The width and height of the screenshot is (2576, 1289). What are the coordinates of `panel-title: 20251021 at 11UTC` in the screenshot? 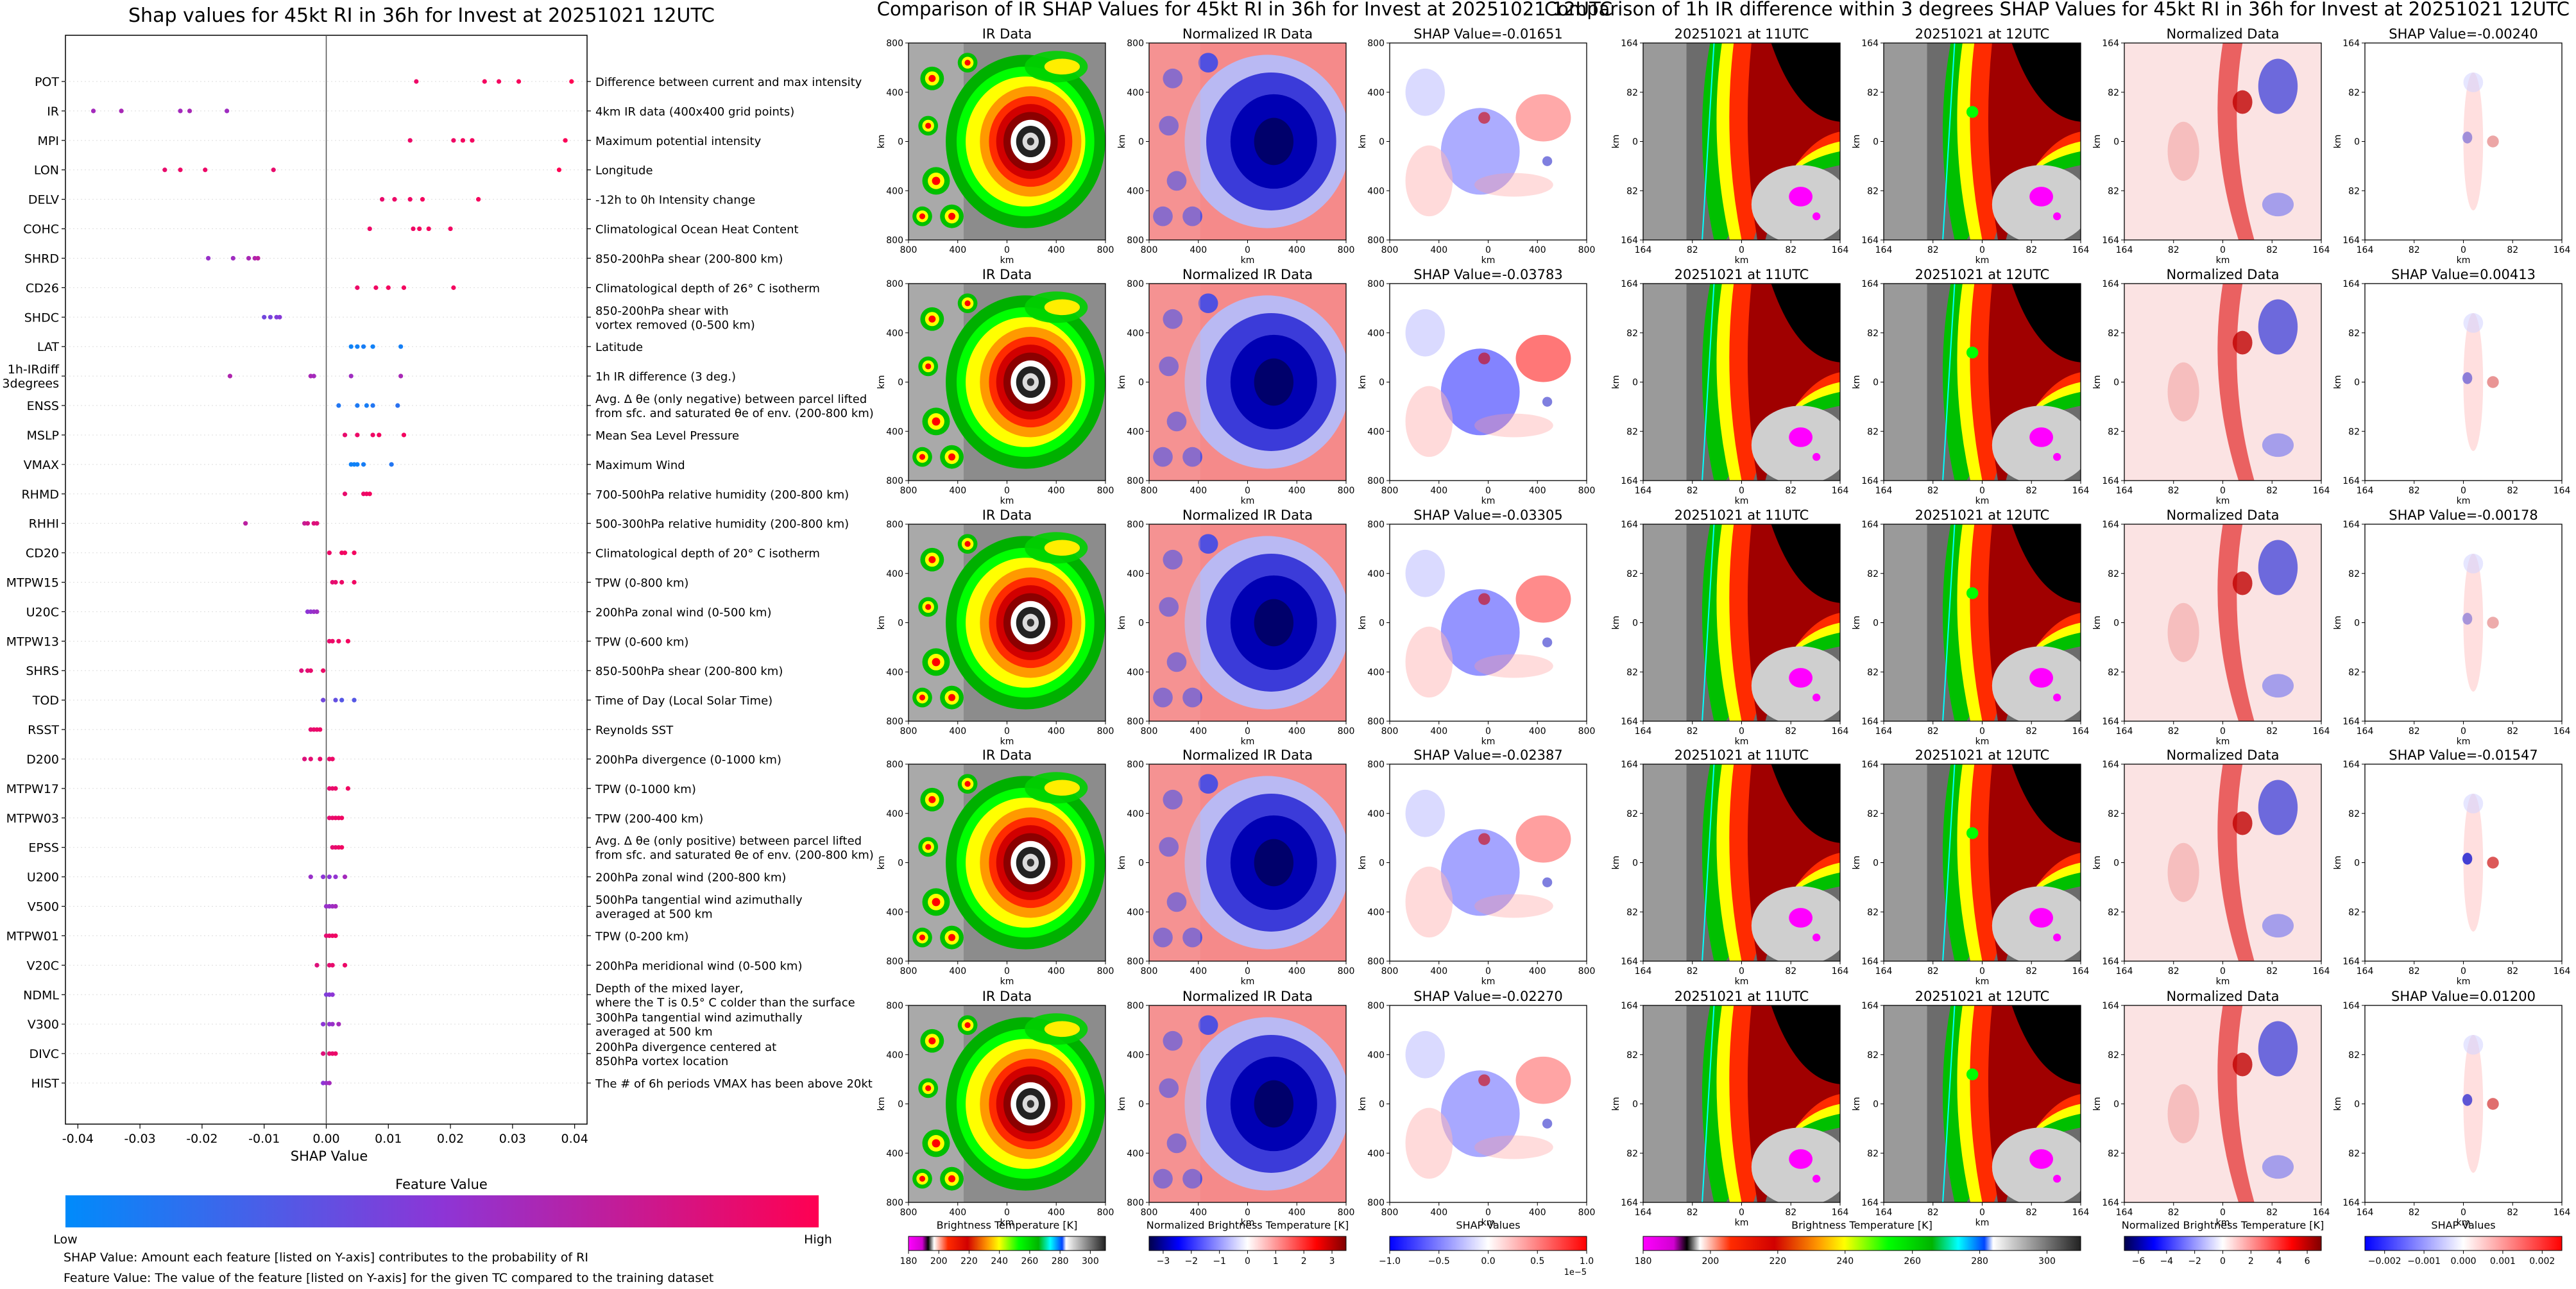 It's located at (1742, 755).